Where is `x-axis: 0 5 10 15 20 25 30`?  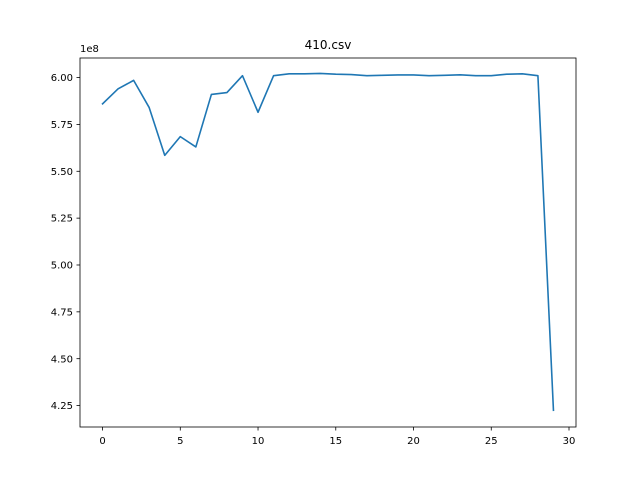 x-axis: 0 5 10 15 20 25 30 is located at coordinates (337, 437).